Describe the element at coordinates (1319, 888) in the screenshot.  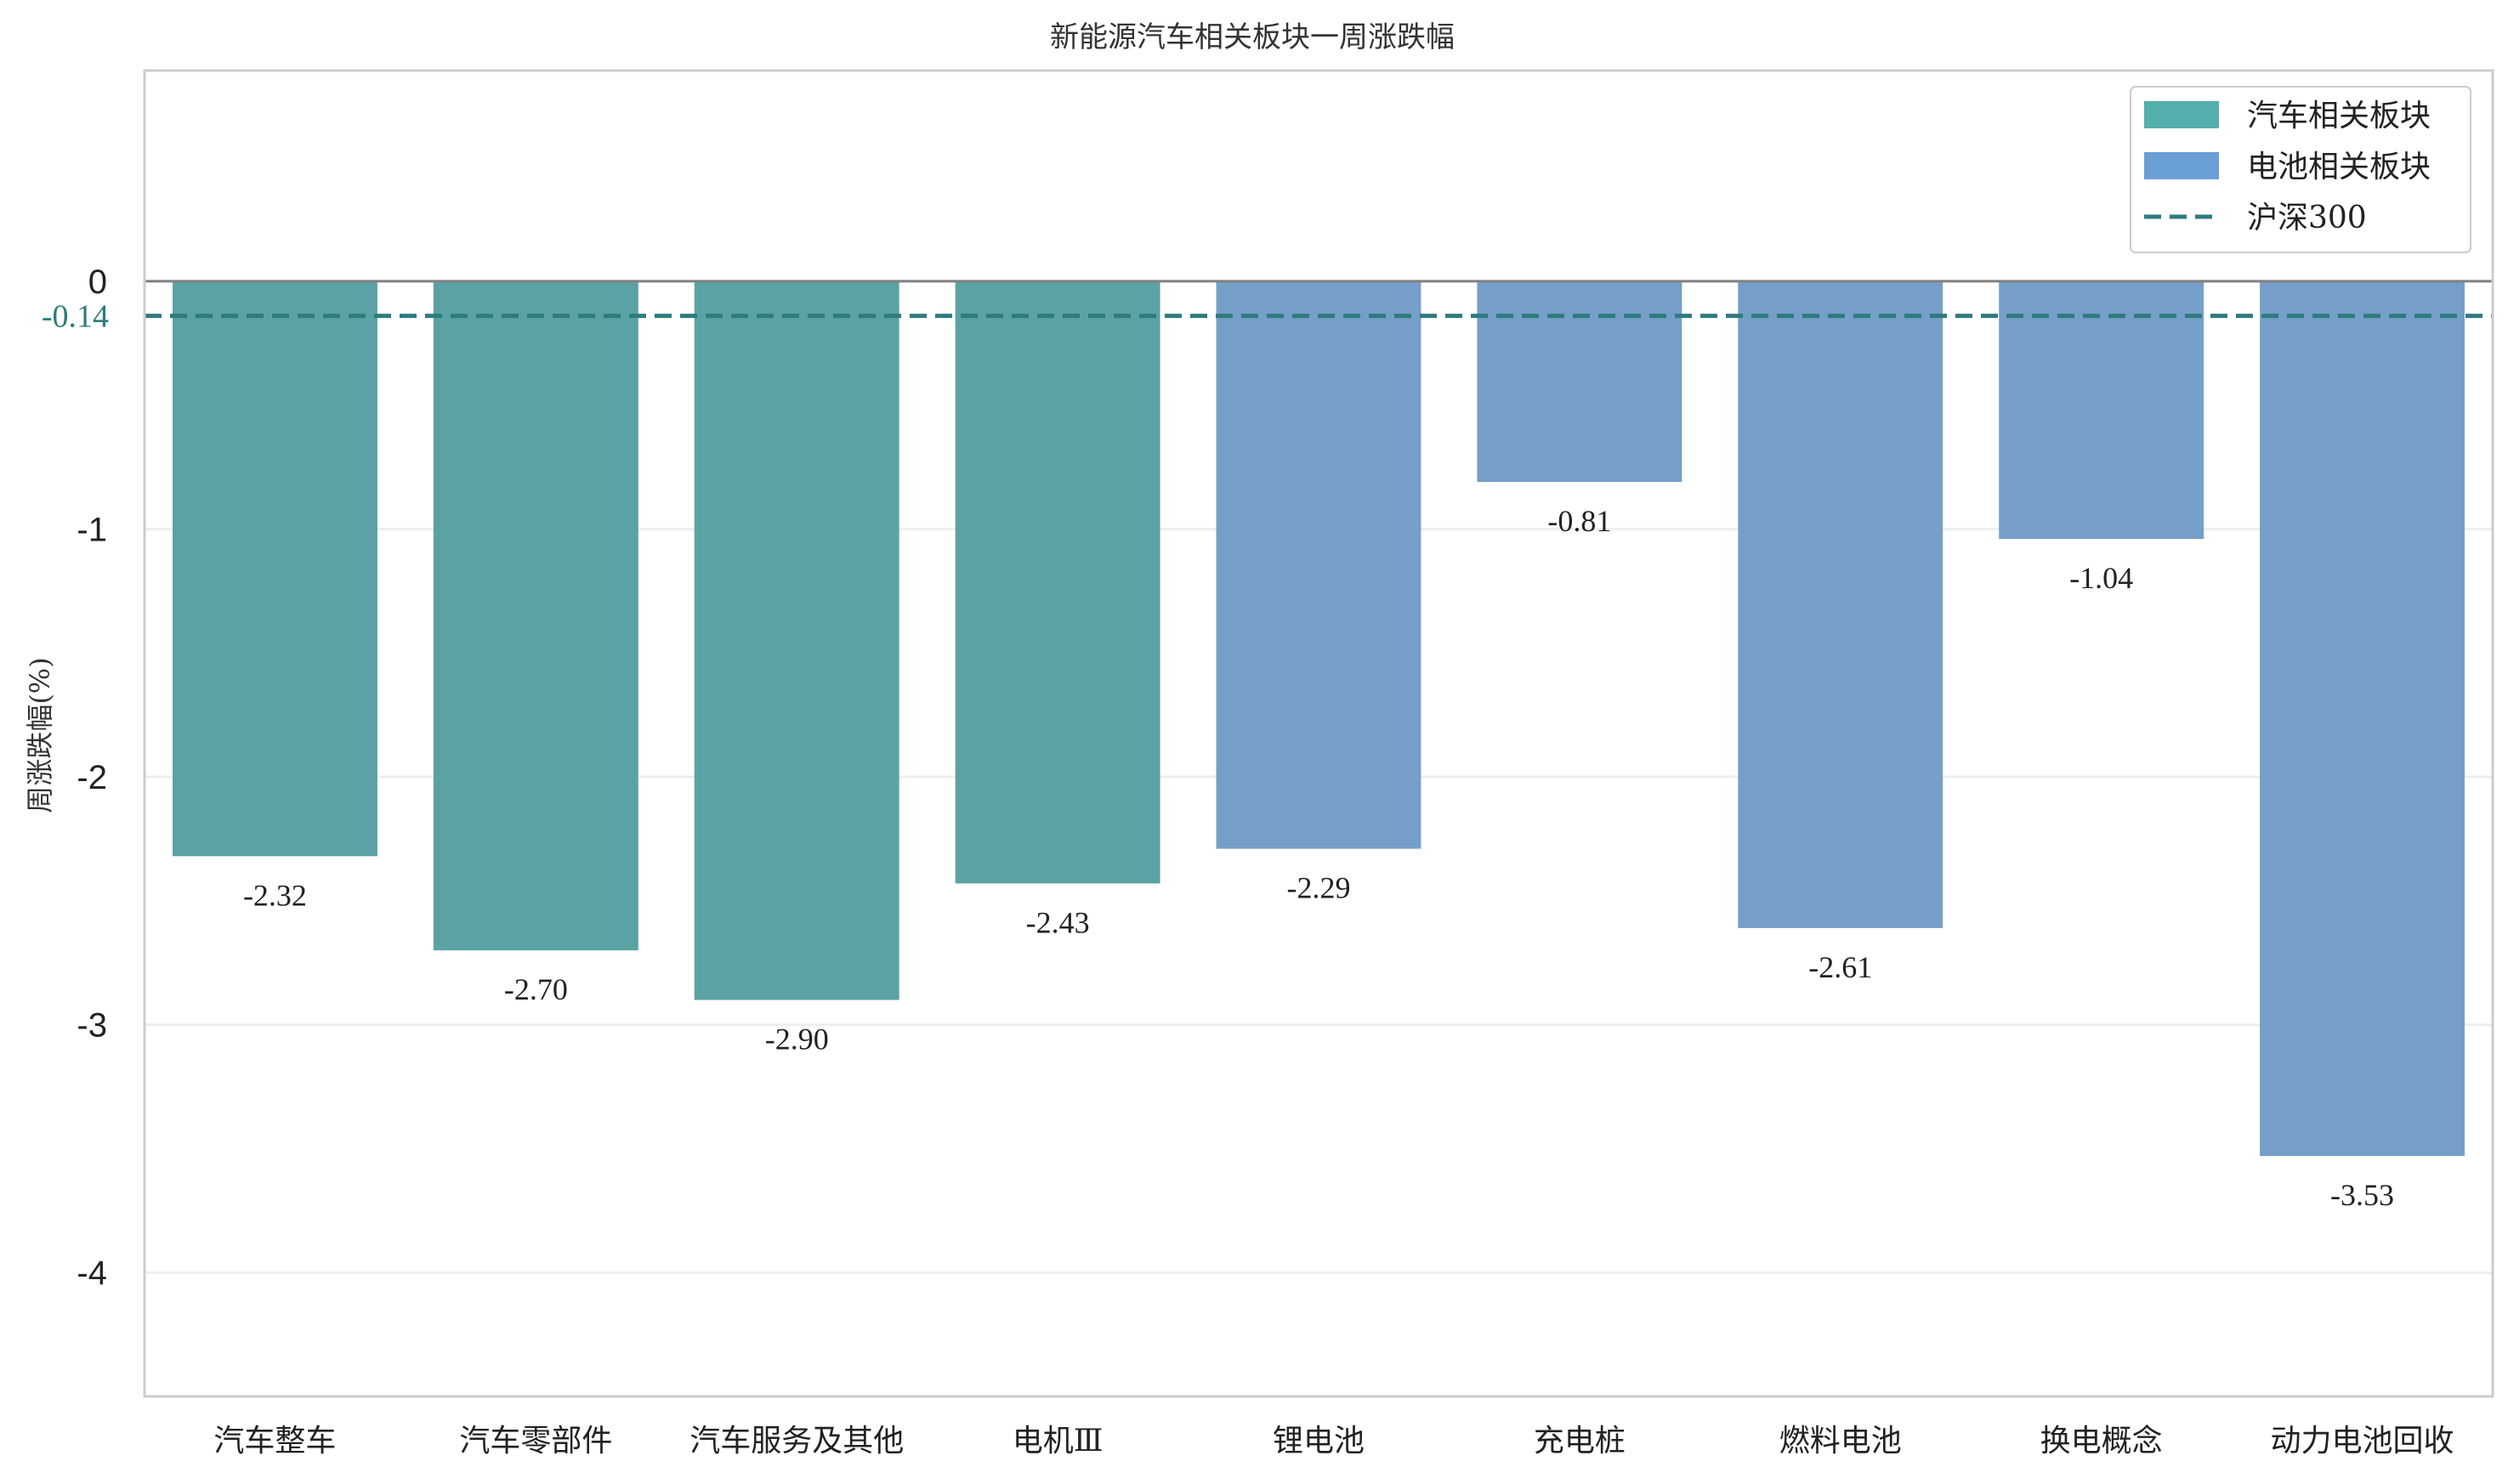
I see `bar-value-label: -2.29` at that location.